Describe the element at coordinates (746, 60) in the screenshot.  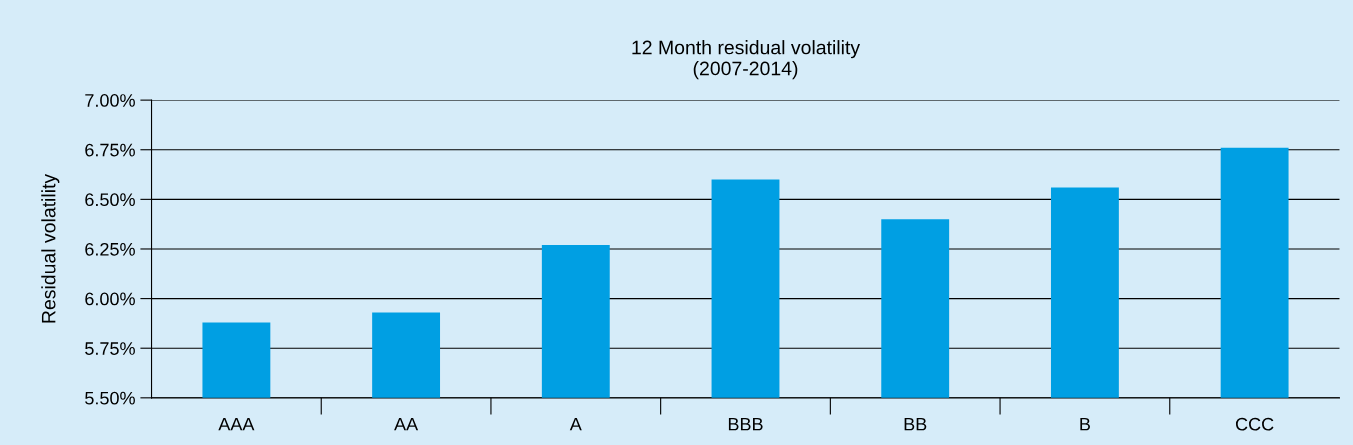
I see `chart-title: 12 Month residual volatility (2007-2014)` at that location.